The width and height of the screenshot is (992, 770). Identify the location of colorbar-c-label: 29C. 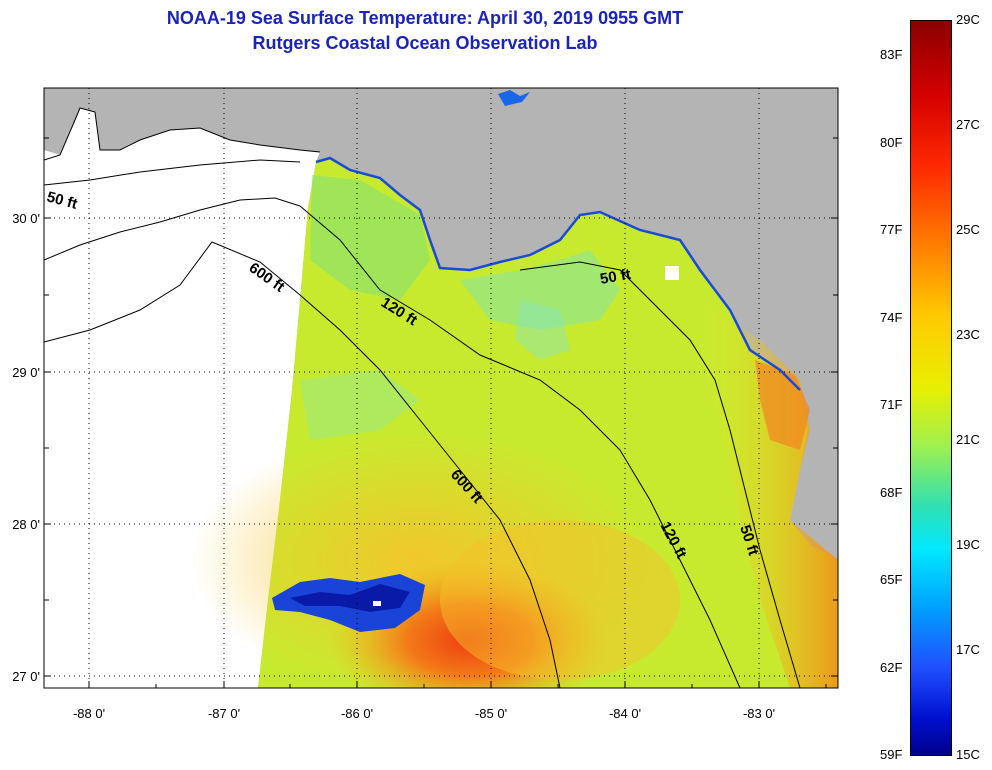
(968, 19).